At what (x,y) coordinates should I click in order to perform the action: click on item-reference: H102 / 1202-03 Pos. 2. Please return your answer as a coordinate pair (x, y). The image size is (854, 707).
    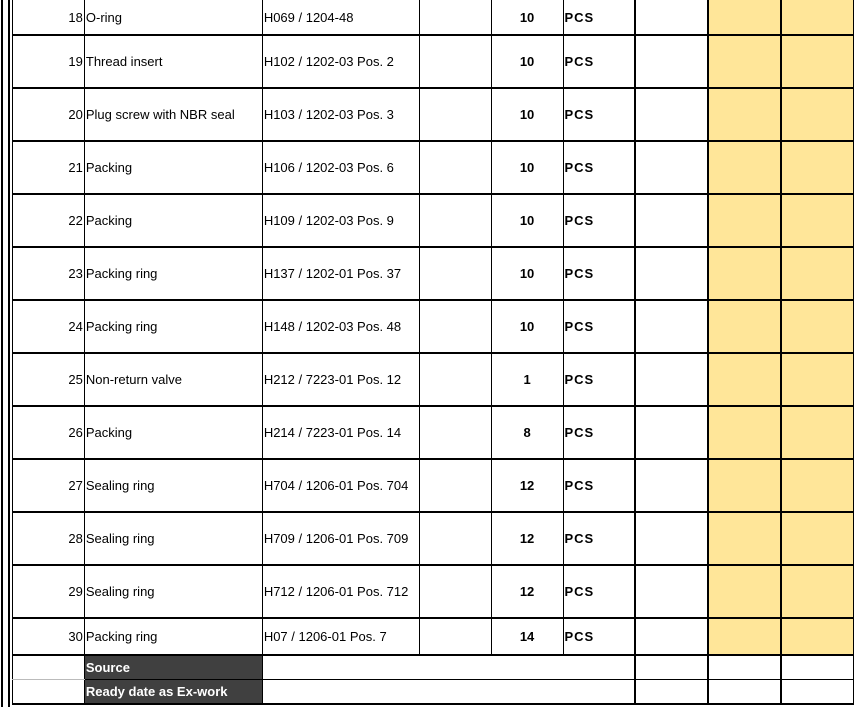
    Looking at the image, I should click on (340, 61).